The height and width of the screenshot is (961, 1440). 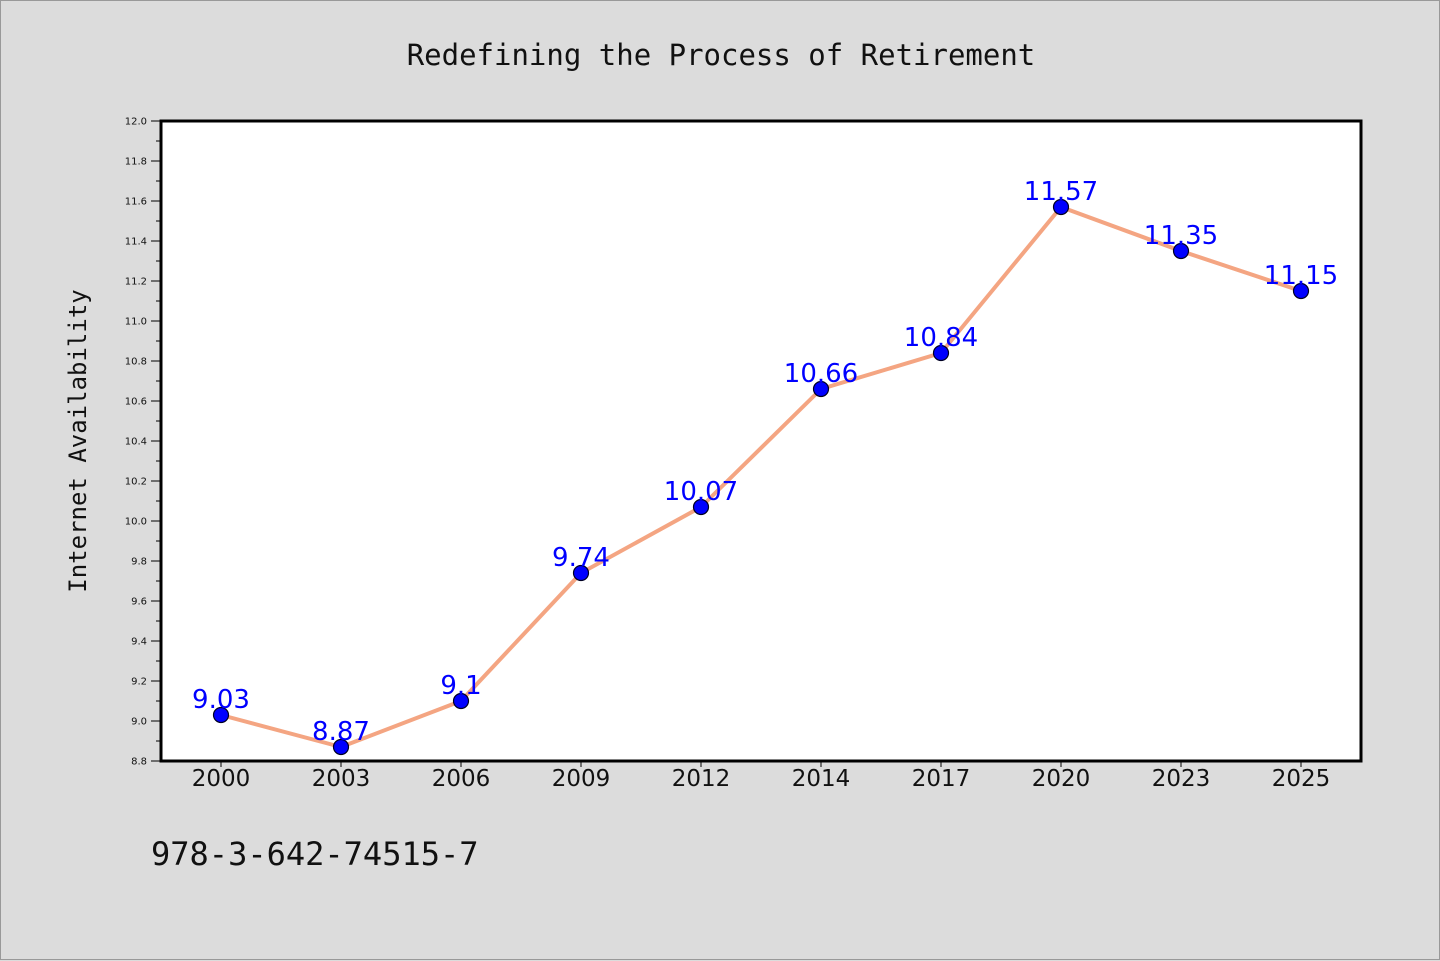 I want to click on y-tick-label: 10.6, so click(x=136, y=402).